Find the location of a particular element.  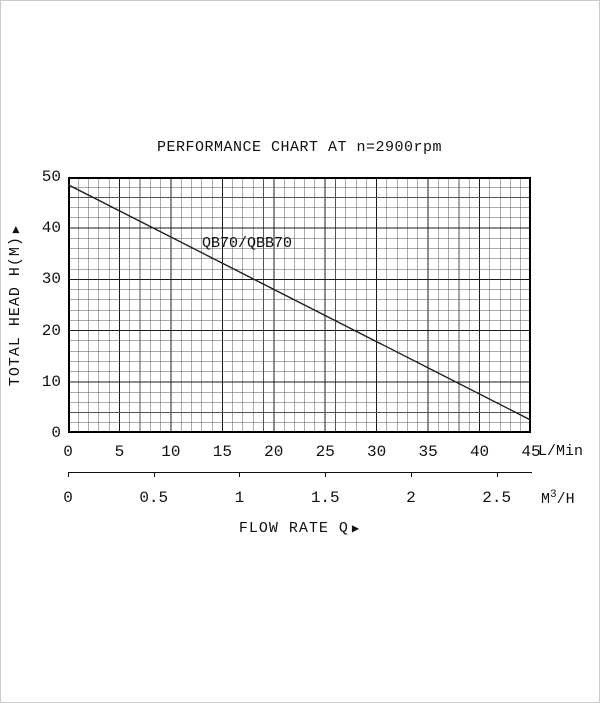

x2-unit-sup: 3 is located at coordinates (553, 495).